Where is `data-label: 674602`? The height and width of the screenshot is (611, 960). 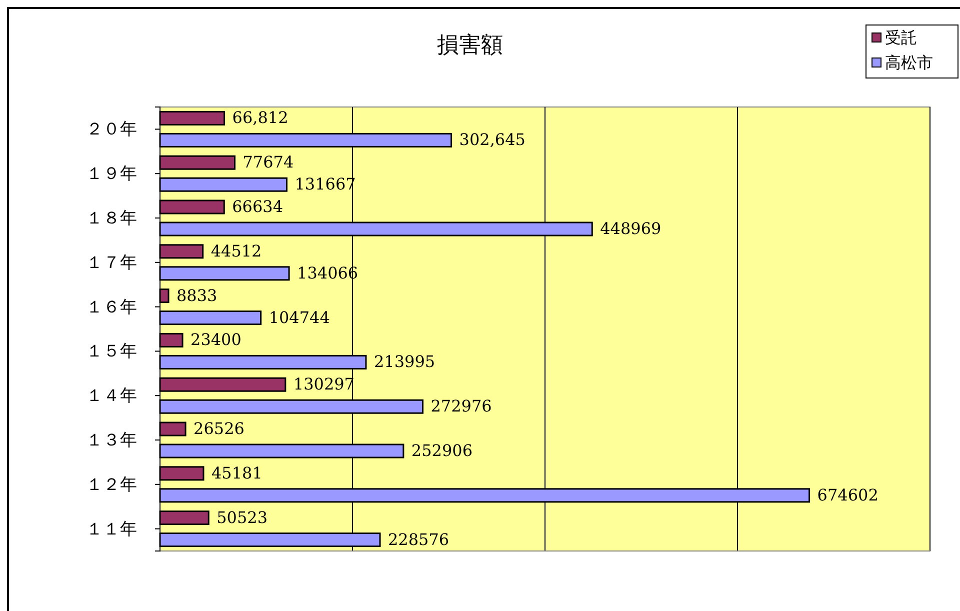
data-label: 674602 is located at coordinates (847, 494).